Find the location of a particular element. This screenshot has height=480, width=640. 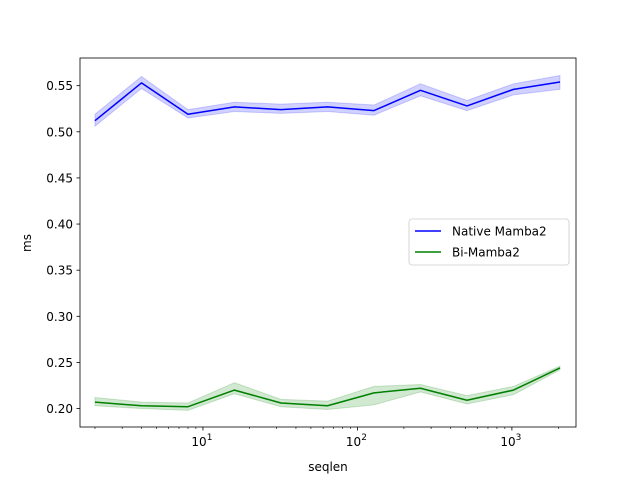

y-tick-label: 0.30 is located at coordinates (59, 317).